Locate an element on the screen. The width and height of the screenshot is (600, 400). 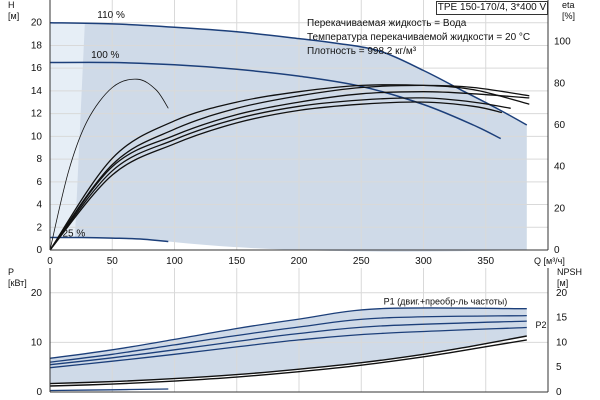
speed-label-25: 25 % is located at coordinates (73, 233).